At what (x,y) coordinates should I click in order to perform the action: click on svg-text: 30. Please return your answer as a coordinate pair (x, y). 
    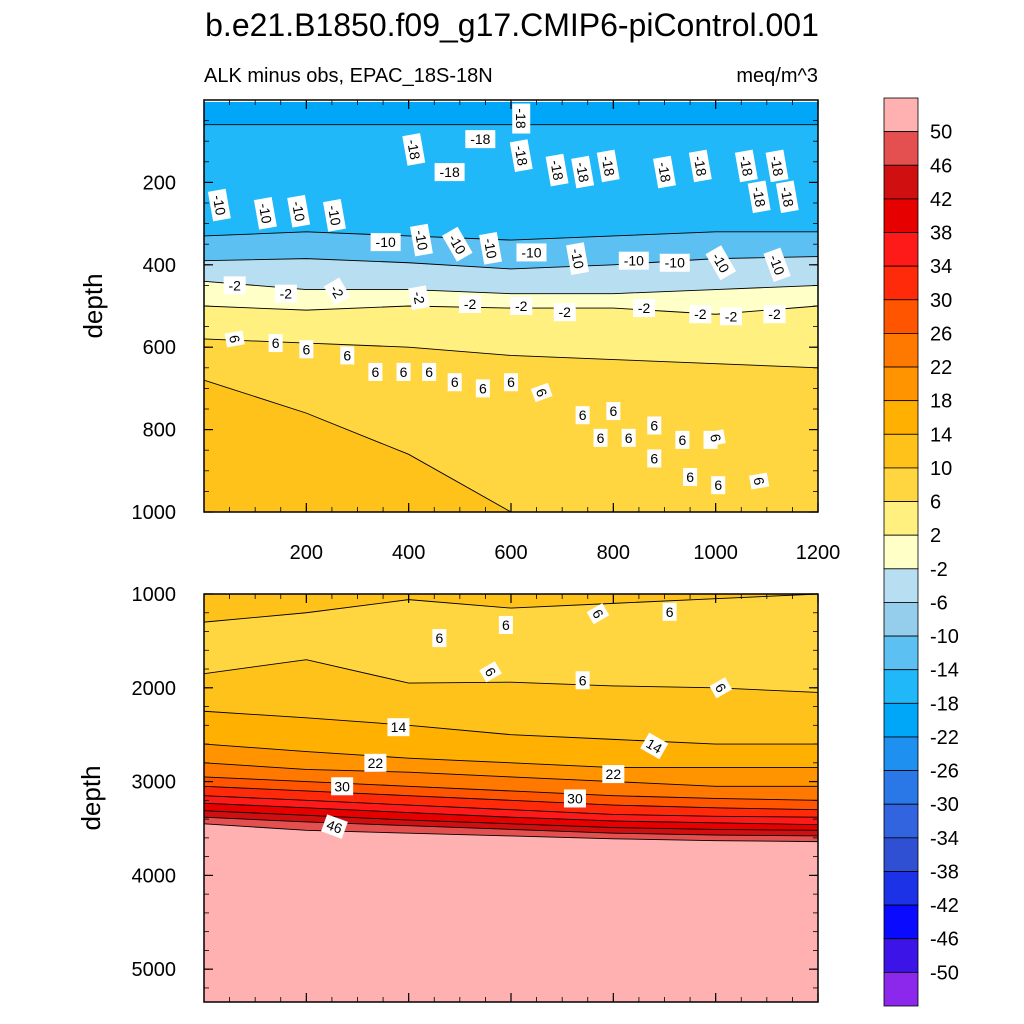
    Looking at the image, I should click on (575, 798).